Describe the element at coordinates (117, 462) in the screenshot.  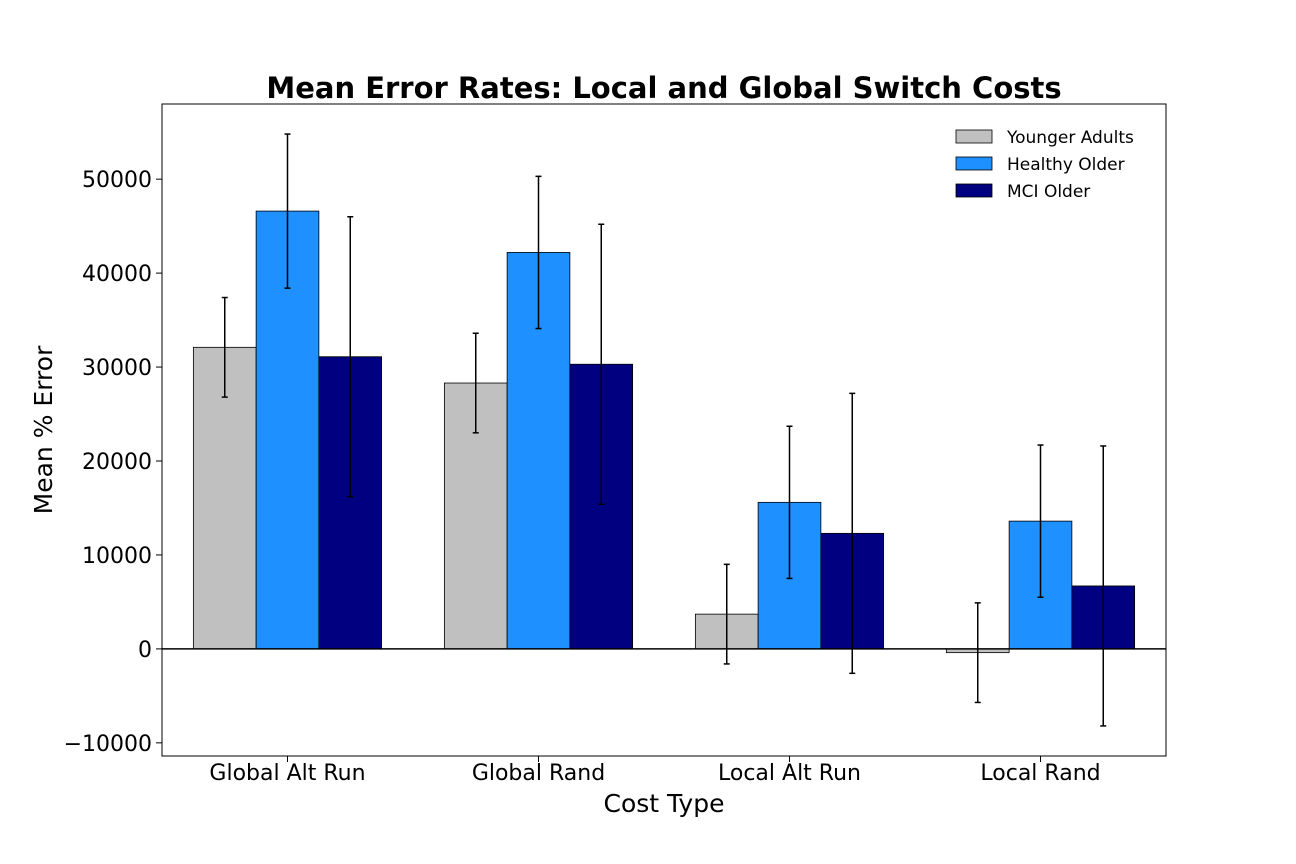
I see `y-tick-label: 20000` at that location.